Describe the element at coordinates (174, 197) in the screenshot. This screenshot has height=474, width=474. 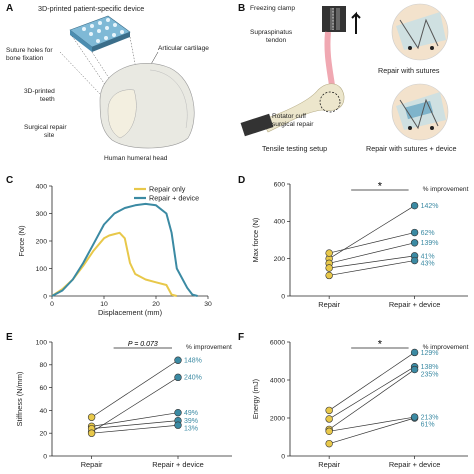
I see `legend-label: Repair + device` at that location.